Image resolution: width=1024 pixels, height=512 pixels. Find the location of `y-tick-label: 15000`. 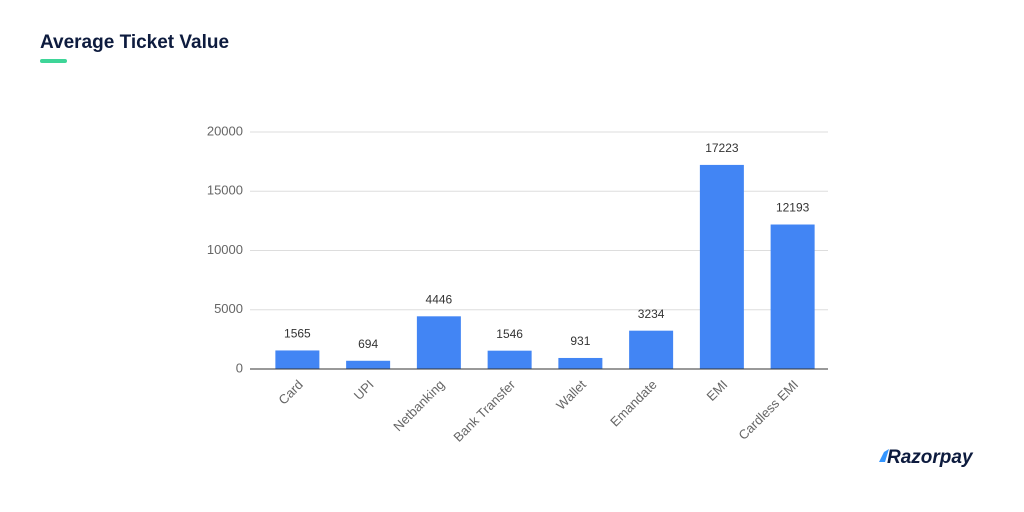

y-tick-label: 15000 is located at coordinates (225, 190).